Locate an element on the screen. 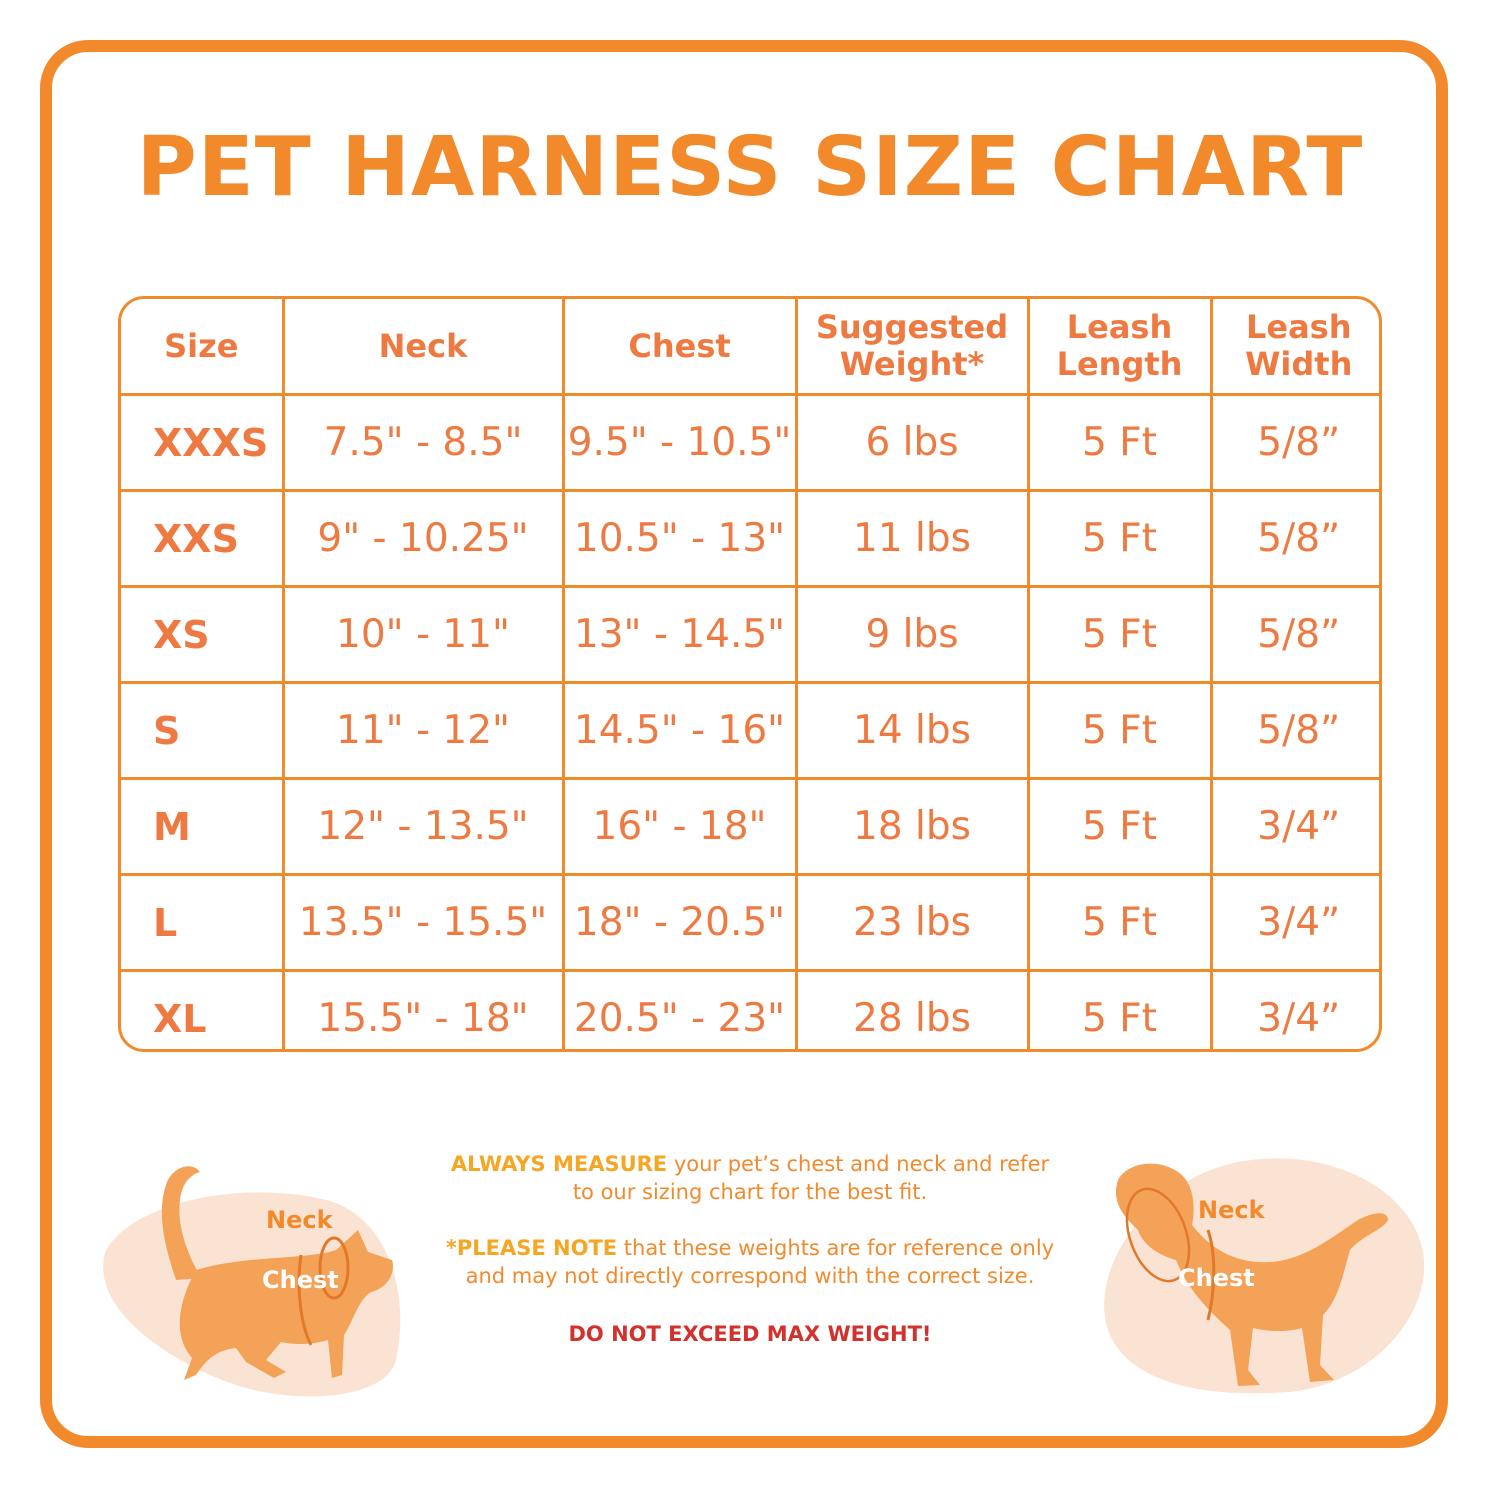  table-cell: 9" - 10.25" is located at coordinates (423, 538).